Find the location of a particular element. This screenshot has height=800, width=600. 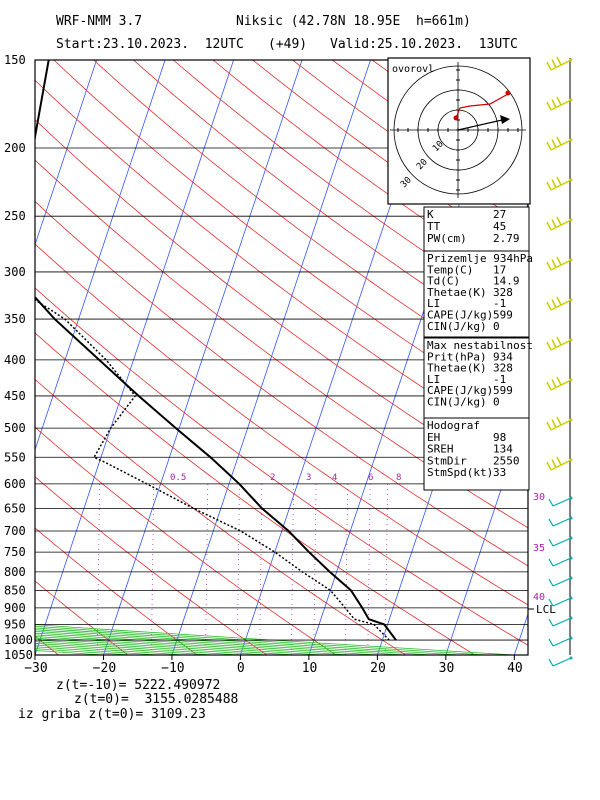

pressure-label: 850 is located at coordinates (15, 590).